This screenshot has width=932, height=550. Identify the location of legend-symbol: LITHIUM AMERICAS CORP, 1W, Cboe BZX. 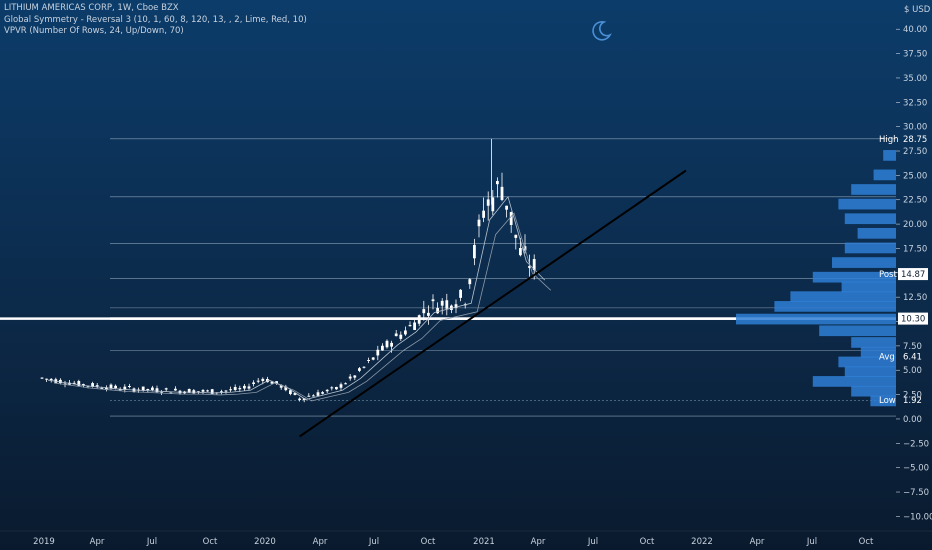
(91, 8).